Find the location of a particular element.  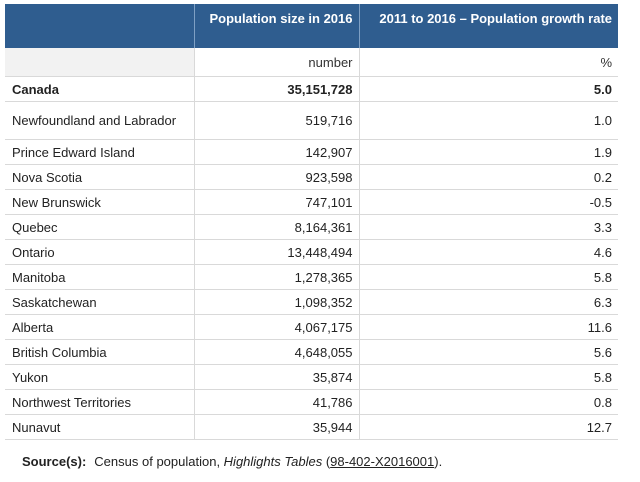

row-name: Canada is located at coordinates (100, 89).